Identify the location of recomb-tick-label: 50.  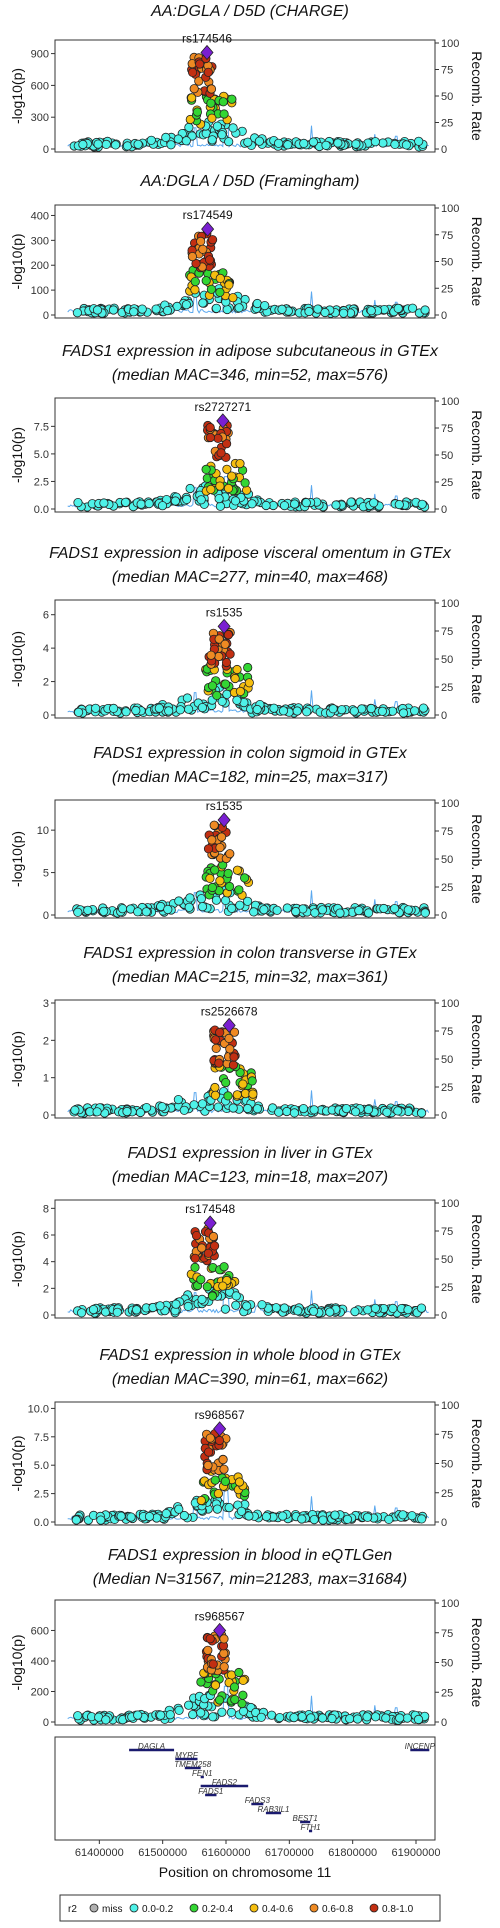
(447, 456).